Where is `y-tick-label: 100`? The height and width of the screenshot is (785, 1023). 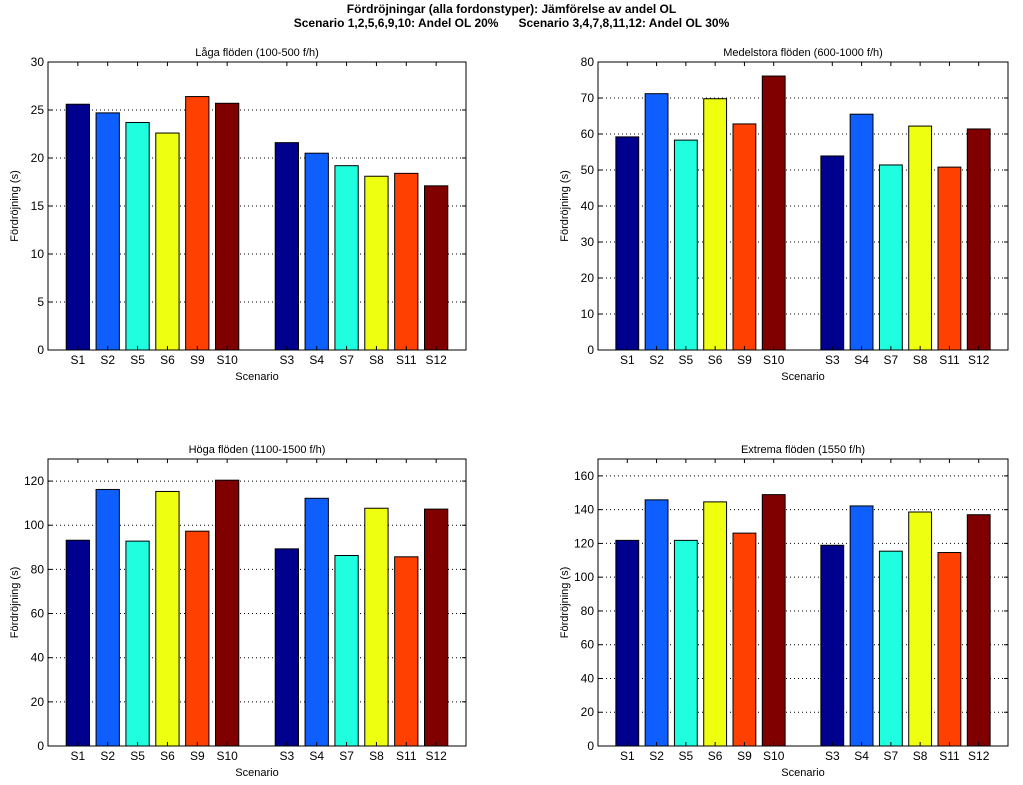
y-tick-label: 100 is located at coordinates (584, 577).